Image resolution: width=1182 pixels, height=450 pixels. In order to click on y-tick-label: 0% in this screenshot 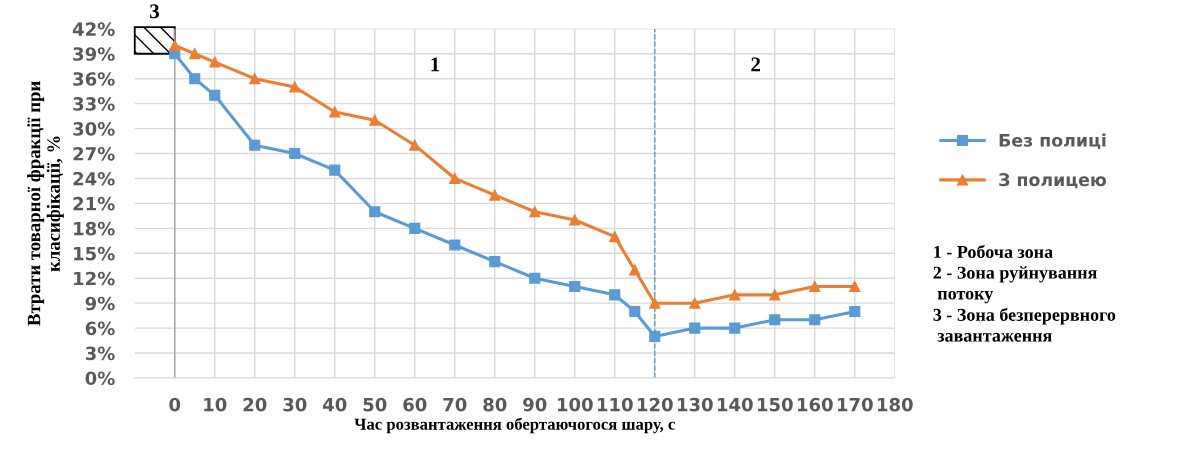, I will do `click(100, 378)`.